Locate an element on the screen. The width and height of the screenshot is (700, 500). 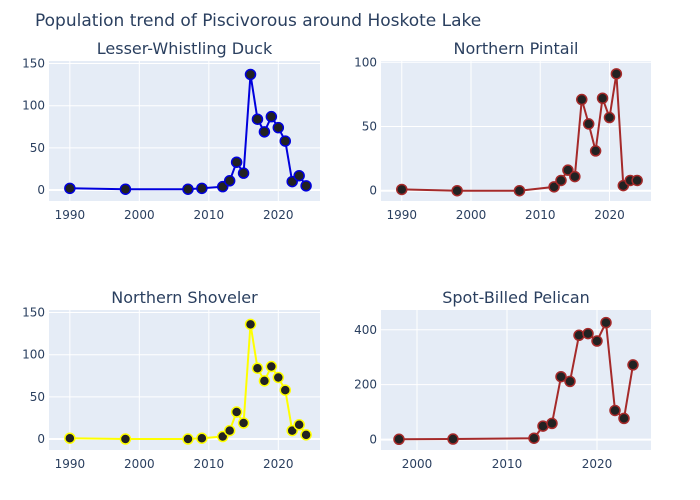
subplot-title: Northern Pintail is located at coordinates (516, 48).